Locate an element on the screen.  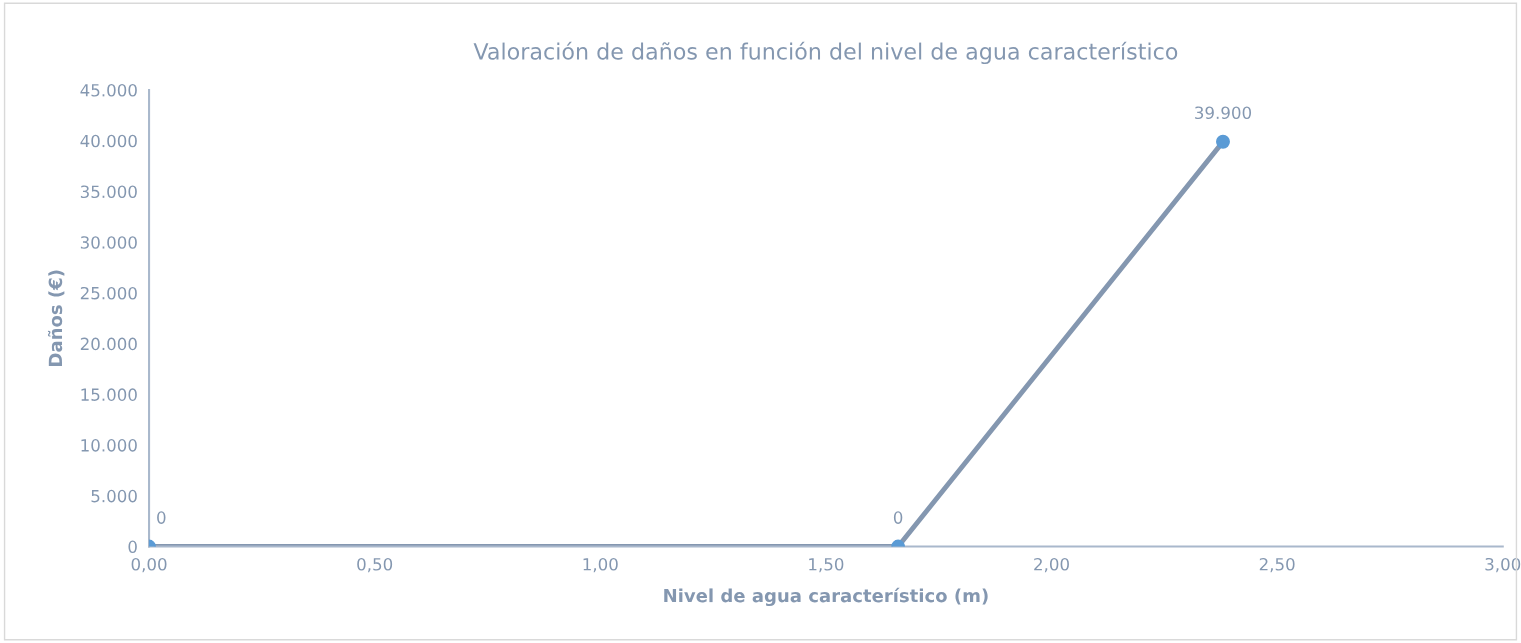
x-tick-label: 2,50 is located at coordinates (1277, 565).